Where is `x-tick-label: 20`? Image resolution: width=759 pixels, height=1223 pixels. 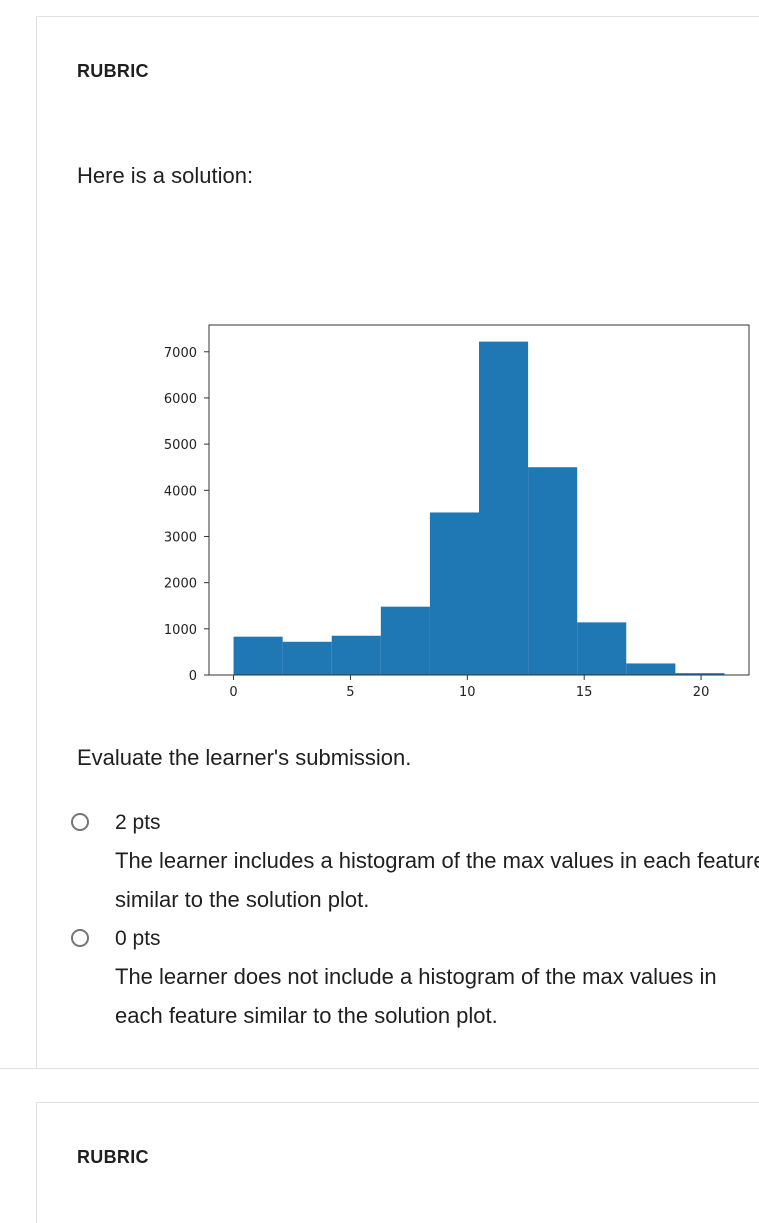
x-tick-label: 20 is located at coordinates (701, 692).